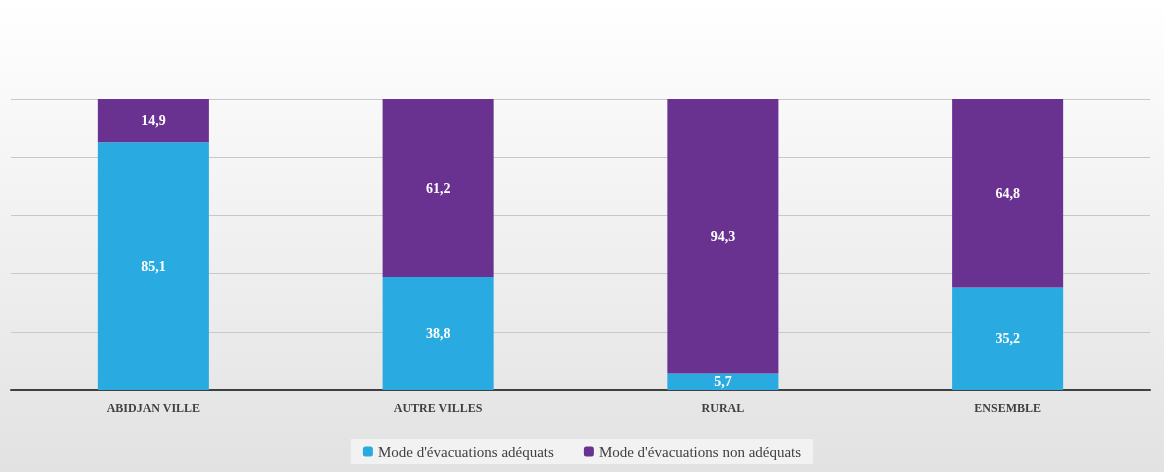 Image resolution: width=1164 pixels, height=472 pixels. What do you see at coordinates (723, 382) in the screenshot?
I see `data-label: 5,7` at bounding box center [723, 382].